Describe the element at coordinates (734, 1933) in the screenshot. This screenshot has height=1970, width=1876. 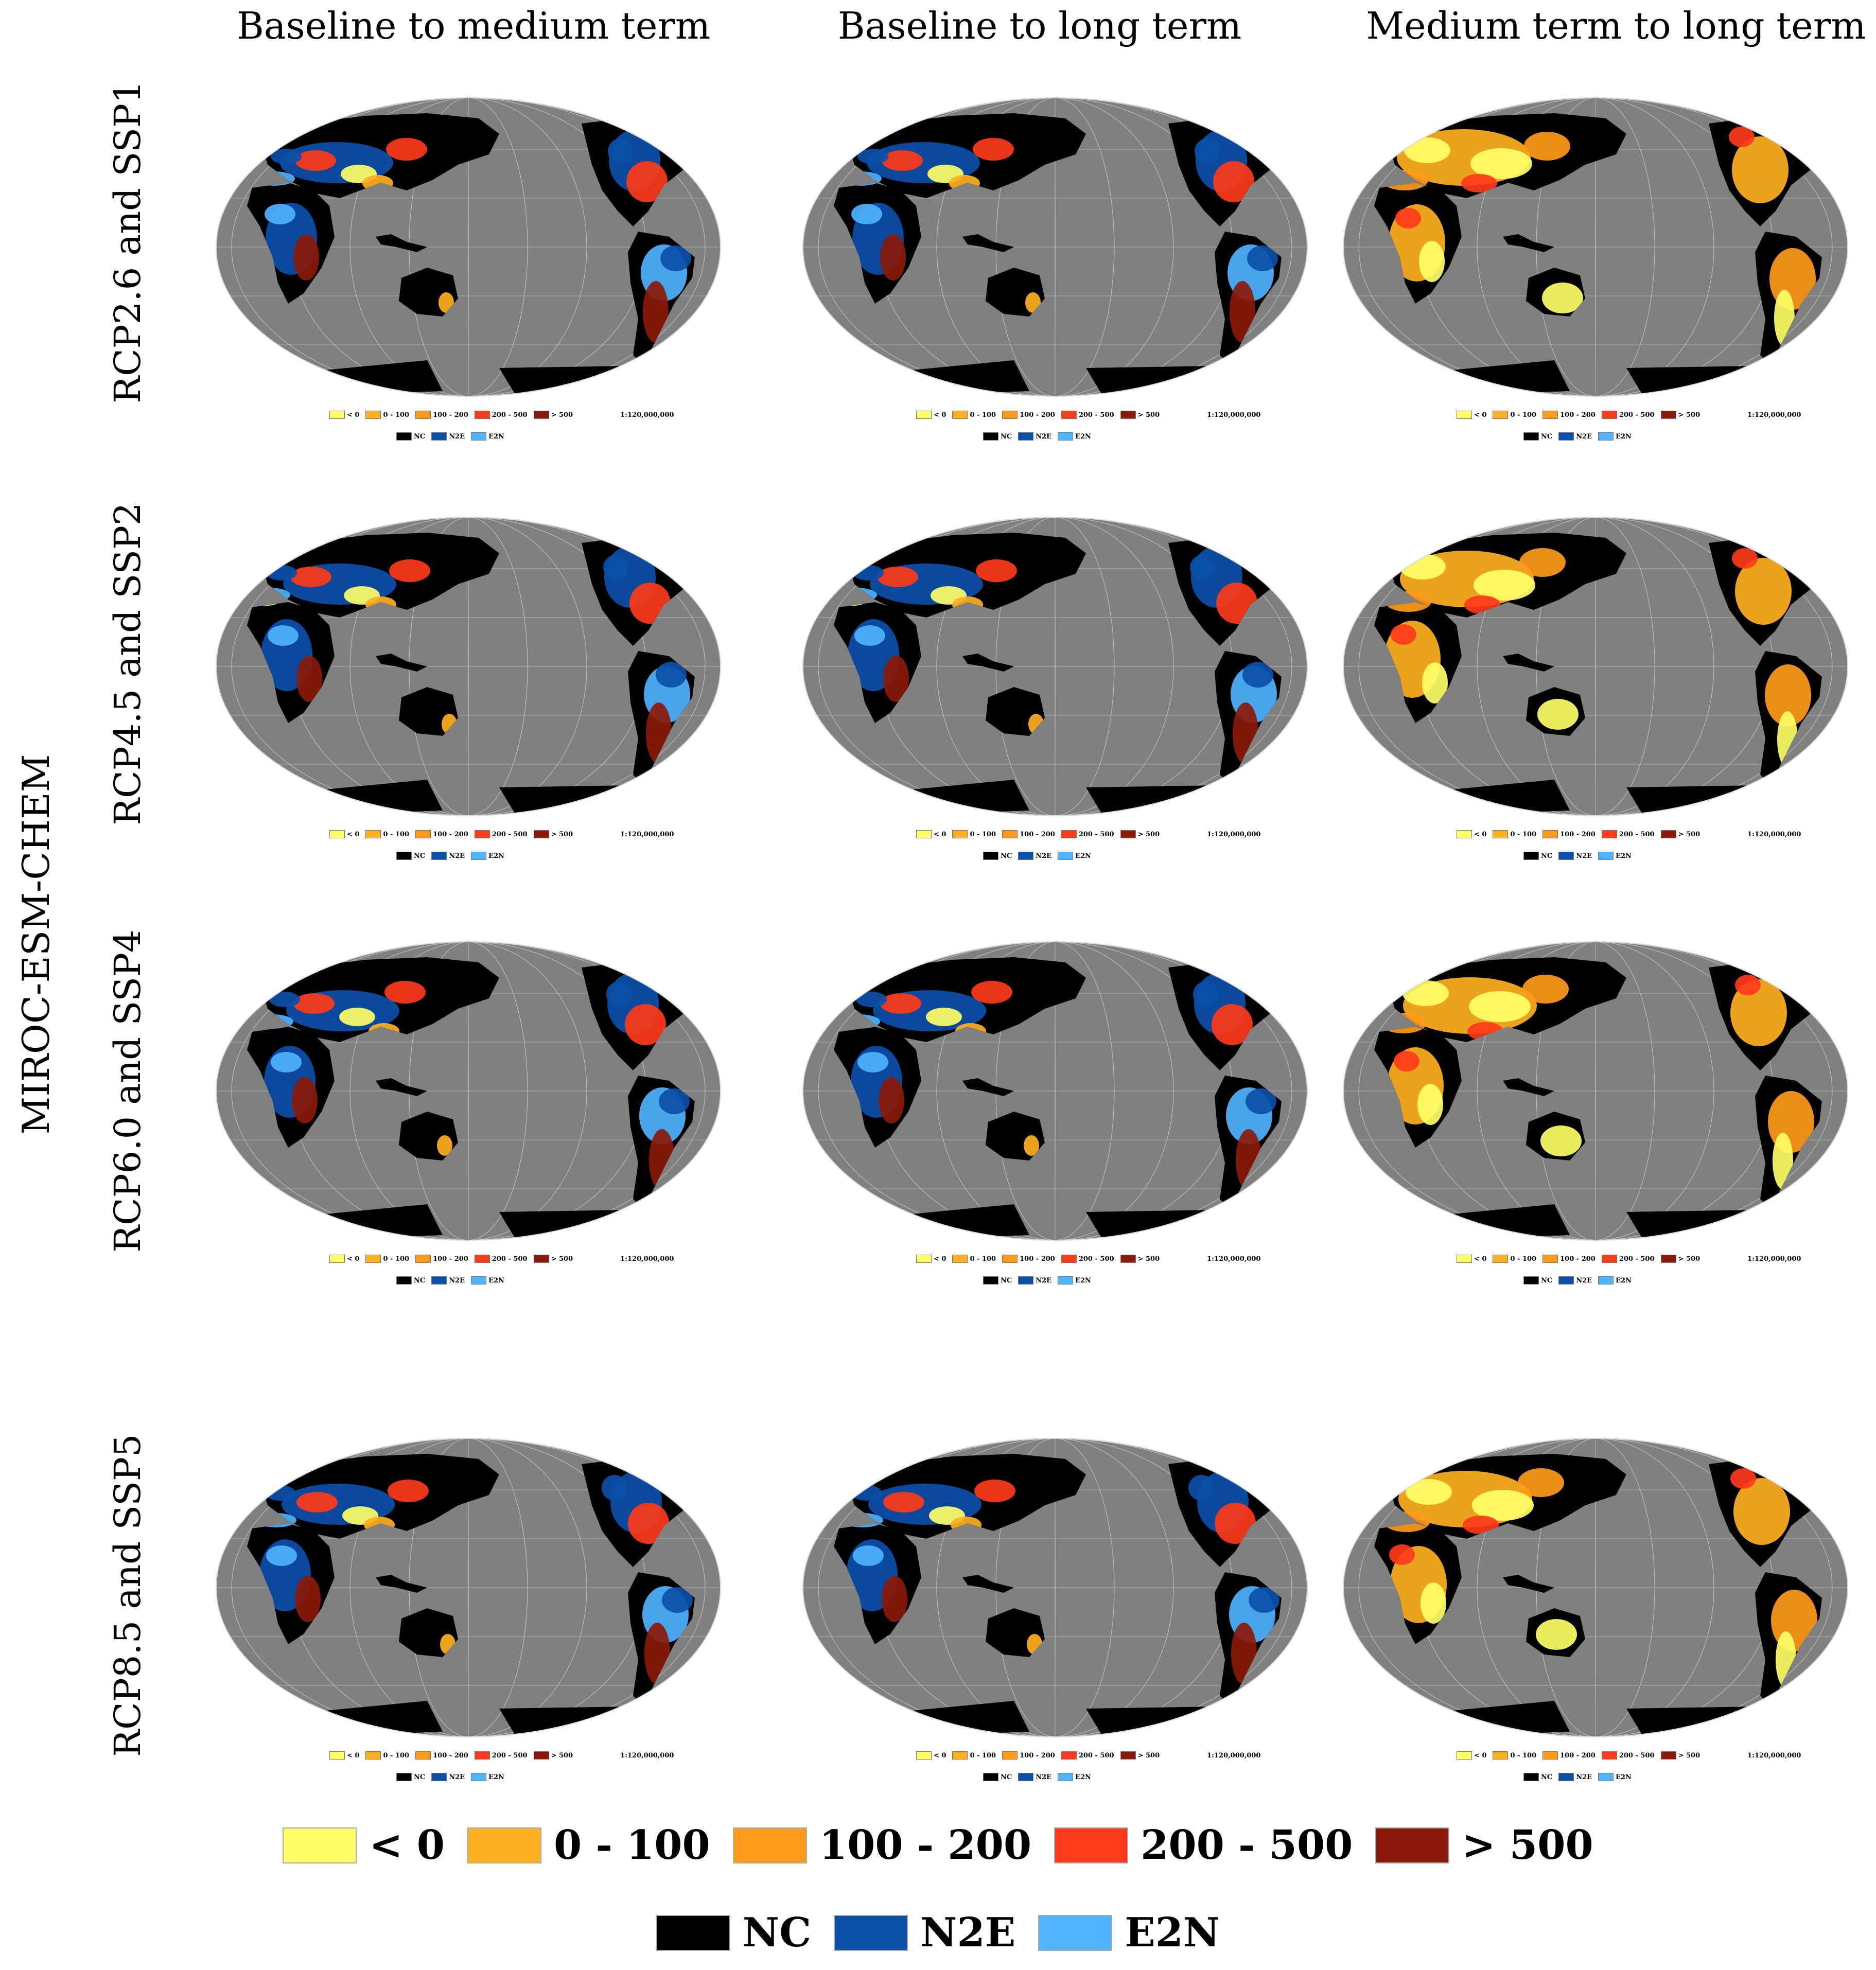
I see `legend-item-nc: NC` at that location.